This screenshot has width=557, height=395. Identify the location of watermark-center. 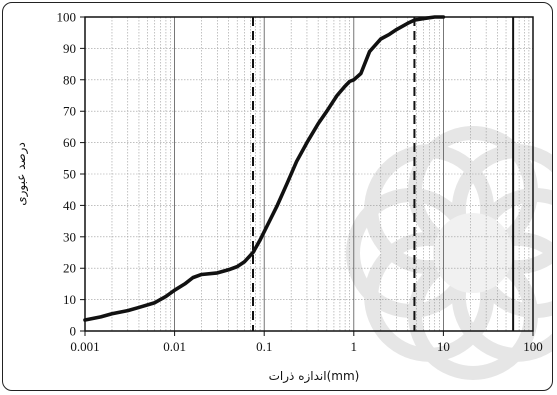
(473, 253).